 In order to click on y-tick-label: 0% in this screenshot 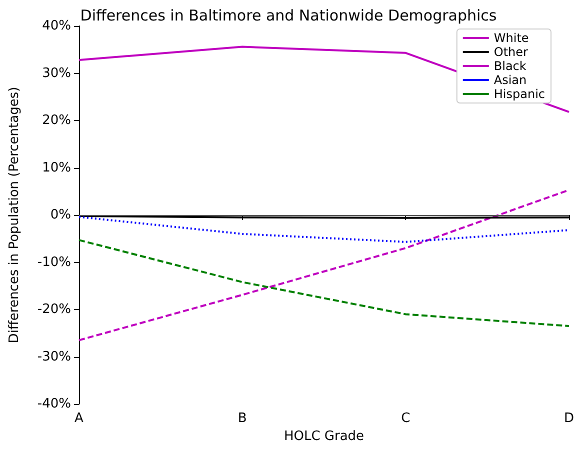, I will do `click(60, 215)`.